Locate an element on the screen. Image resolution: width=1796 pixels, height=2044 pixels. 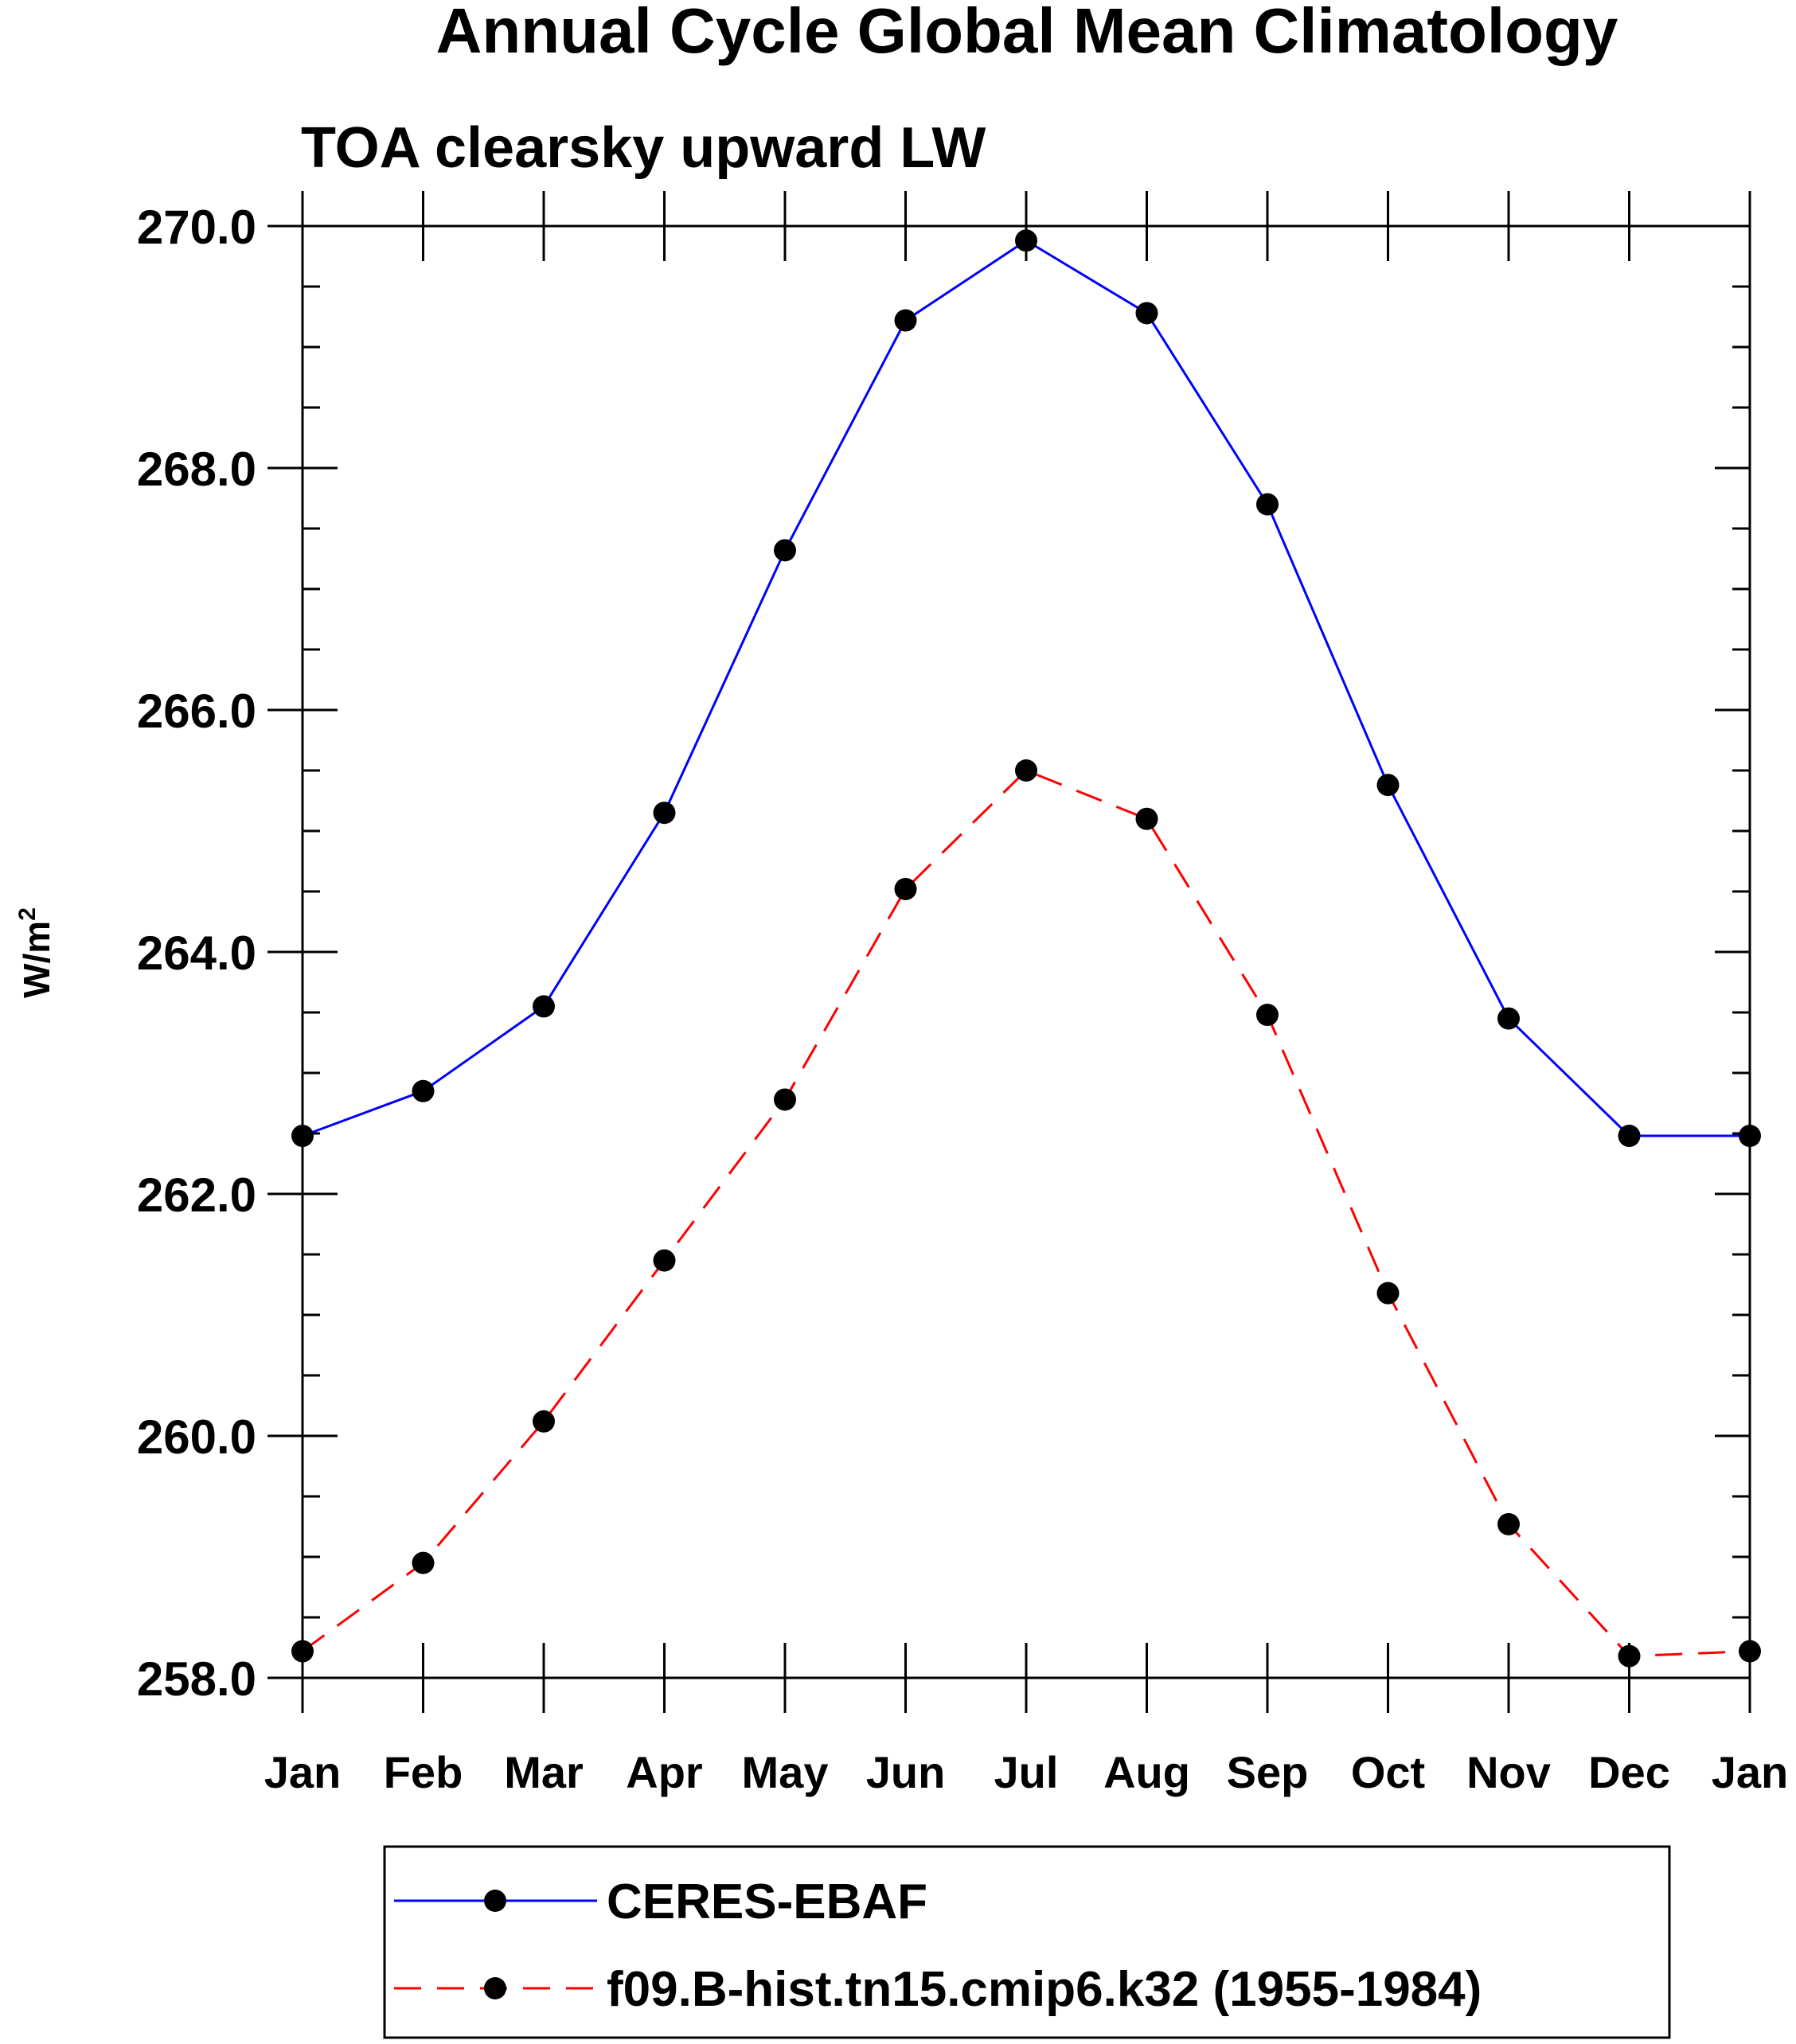
y-axis-label-superscript: 2 is located at coordinates (27, 914).